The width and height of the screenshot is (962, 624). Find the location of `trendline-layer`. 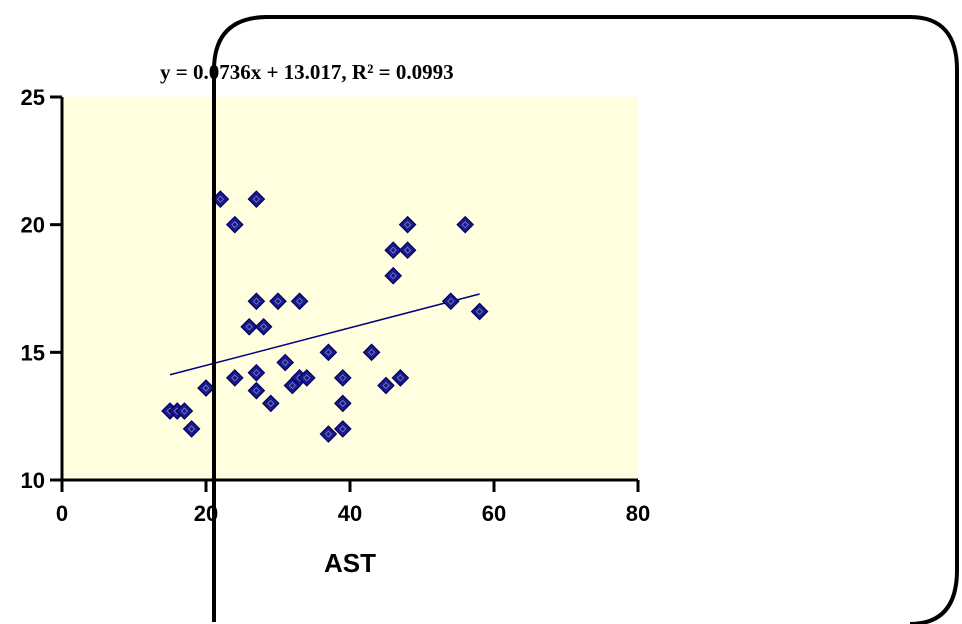

trendline-layer is located at coordinates (324, 334).